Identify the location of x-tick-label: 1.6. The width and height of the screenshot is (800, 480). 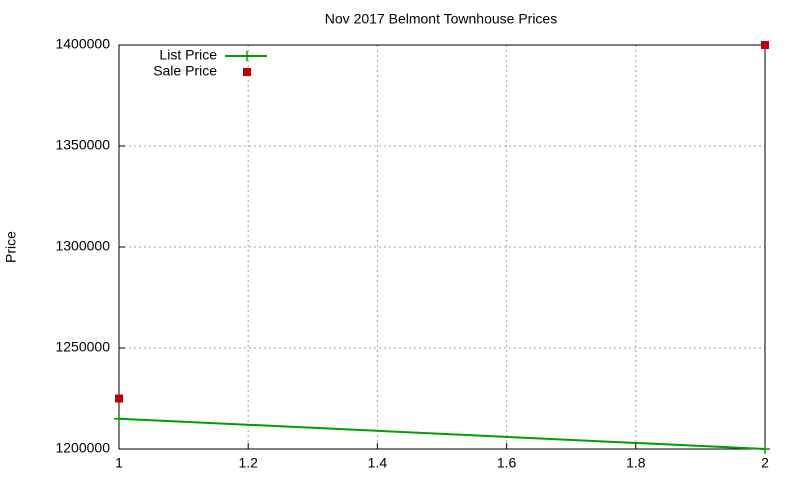
(507, 463).